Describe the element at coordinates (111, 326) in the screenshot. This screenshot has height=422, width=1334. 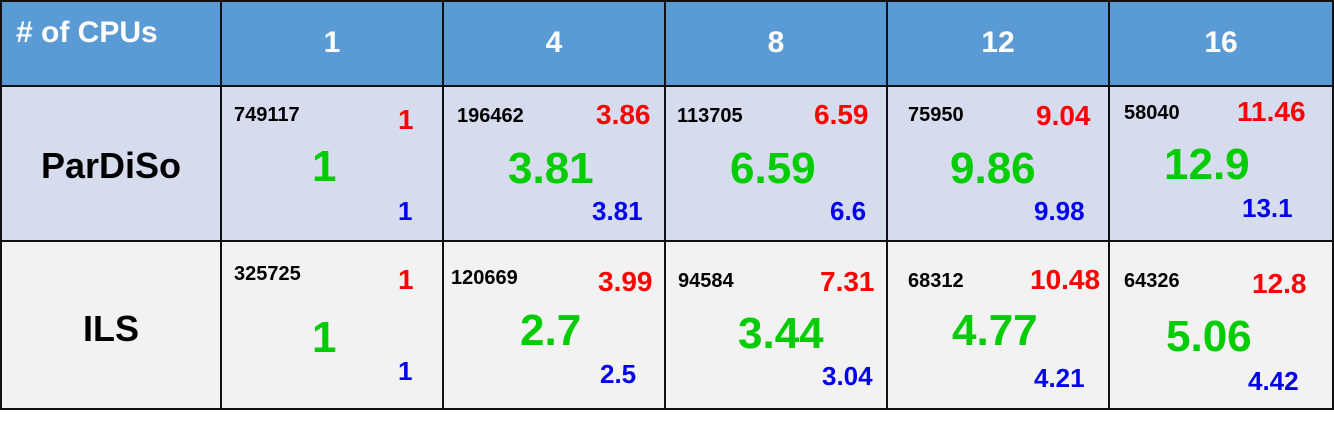
I see `row-label-ils: ILS` at that location.